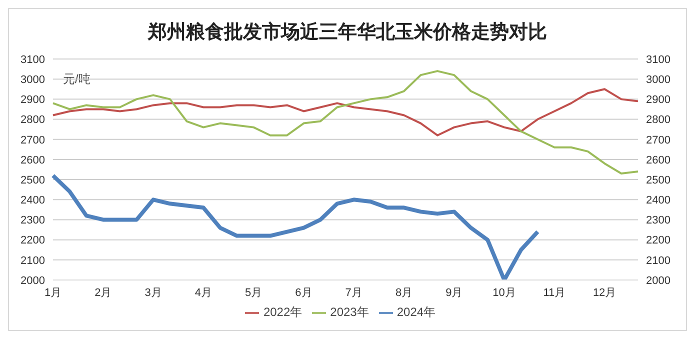 This screenshot has width=695, height=339. Describe the element at coordinates (658, 160) in the screenshot. I see `y2-tick-label: 2600` at that location.